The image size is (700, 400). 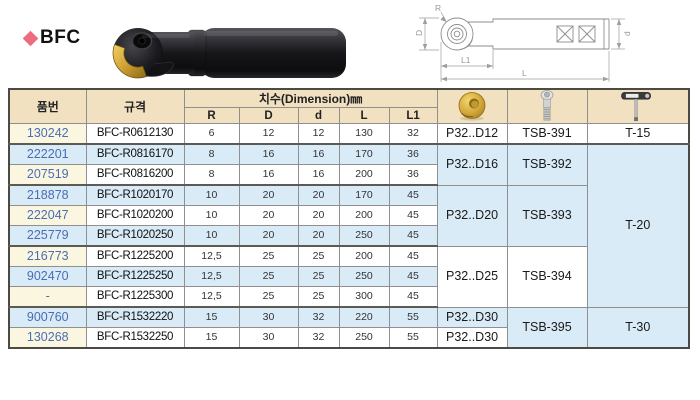 I want to click on part-number-cell: 222047, so click(x=47, y=215).